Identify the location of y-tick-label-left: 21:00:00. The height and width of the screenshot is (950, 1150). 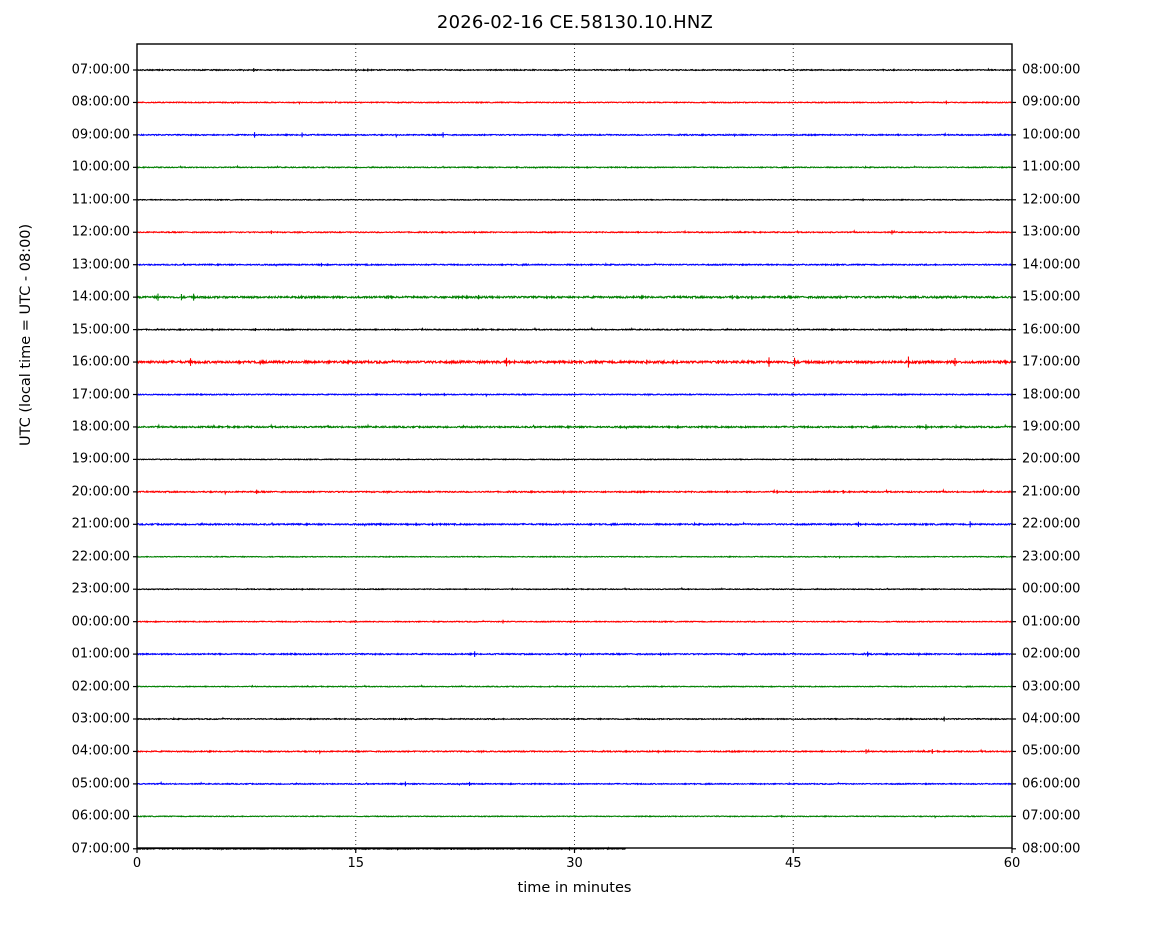
(100, 524).